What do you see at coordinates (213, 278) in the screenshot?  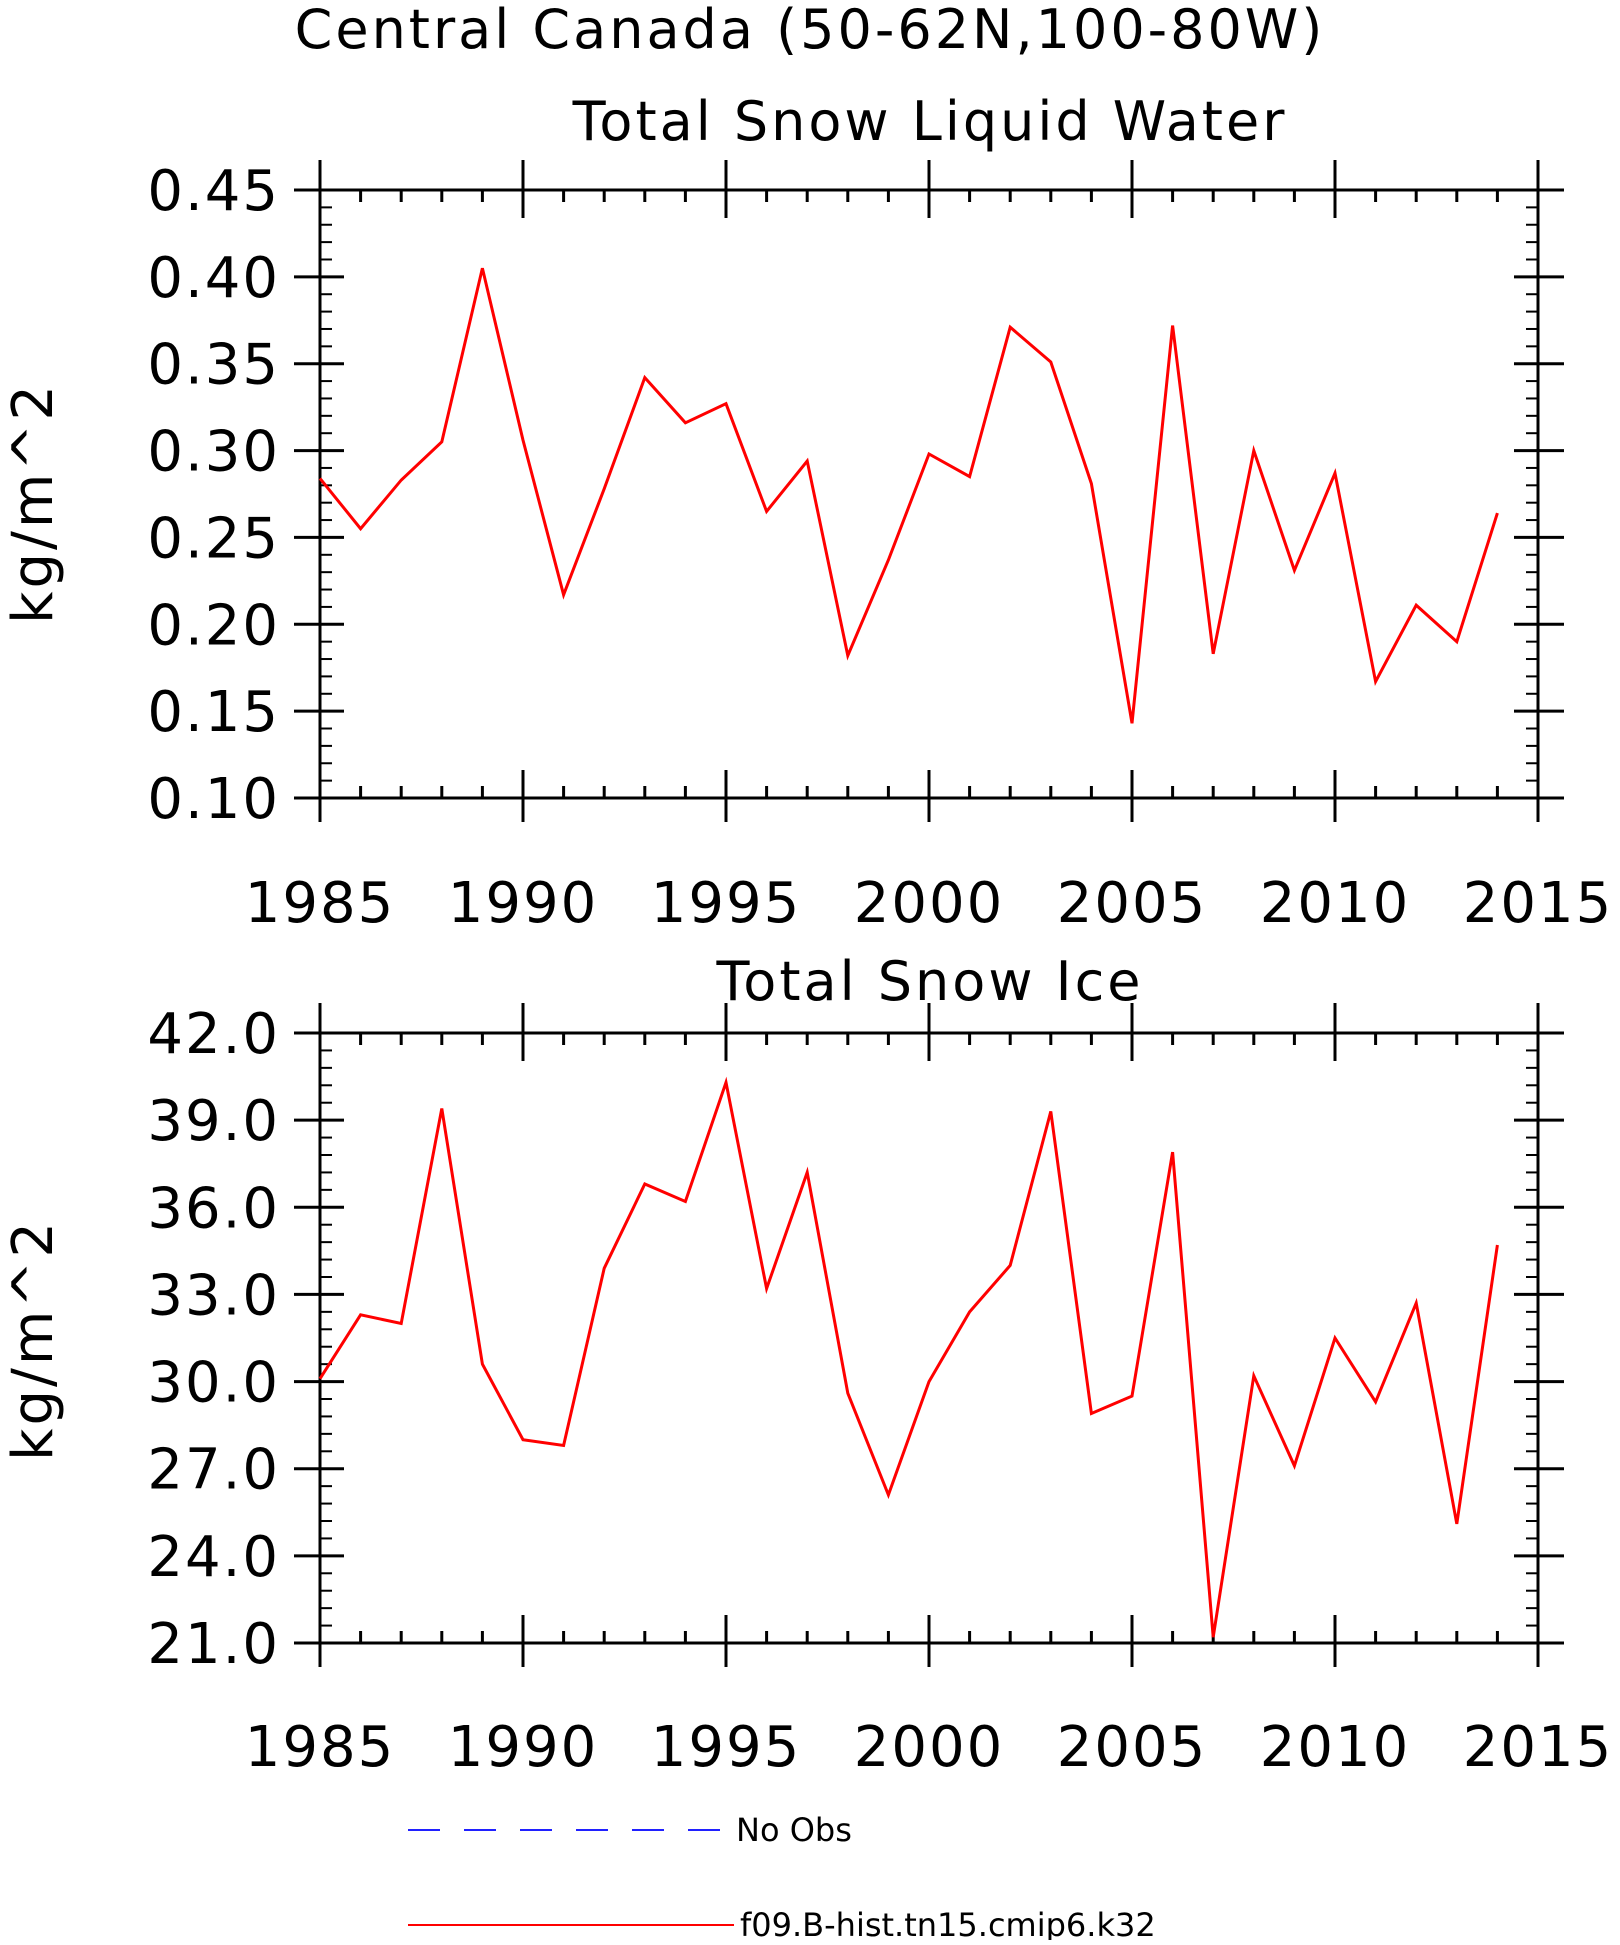 I see `chart-top-ytick-label: 0.40` at bounding box center [213, 278].